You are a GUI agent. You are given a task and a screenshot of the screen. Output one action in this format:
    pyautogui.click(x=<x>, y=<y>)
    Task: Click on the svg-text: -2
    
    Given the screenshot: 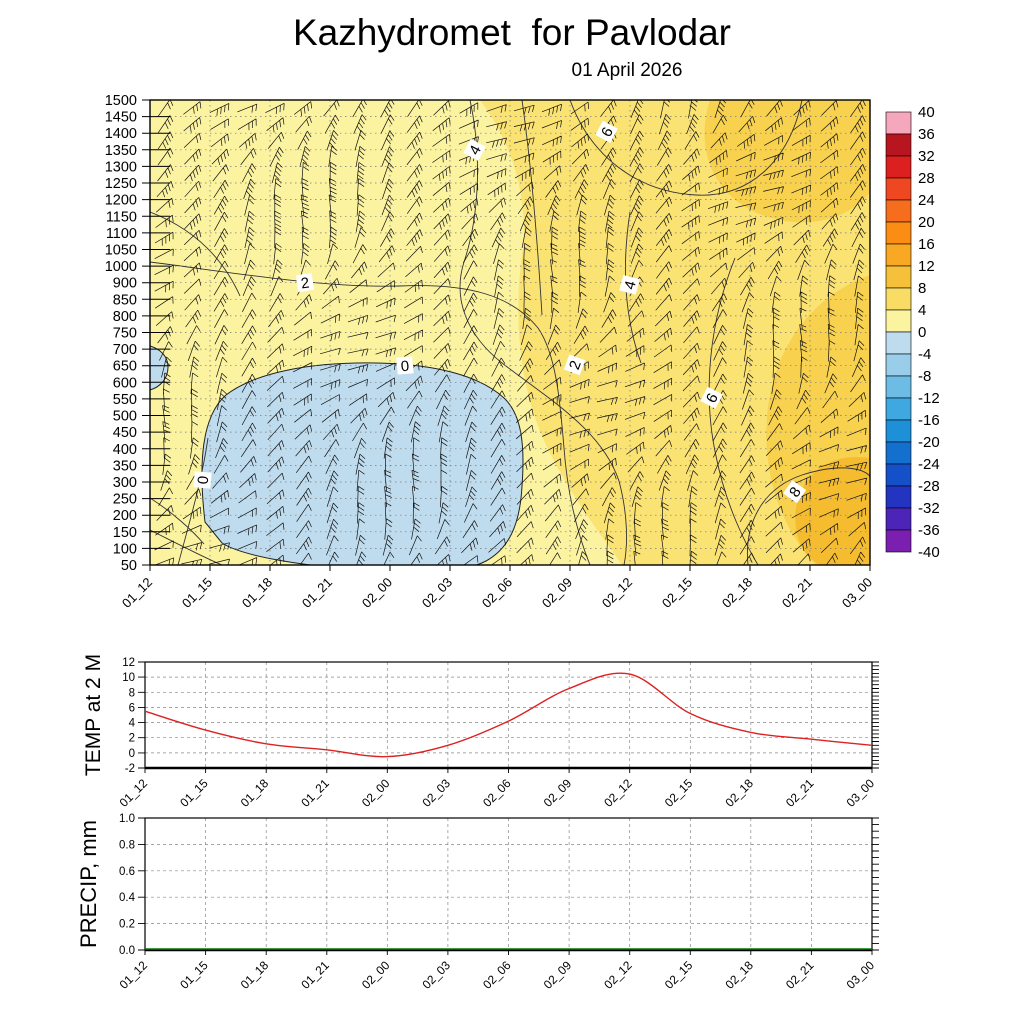 What is the action you would take?
    pyautogui.click(x=130, y=769)
    